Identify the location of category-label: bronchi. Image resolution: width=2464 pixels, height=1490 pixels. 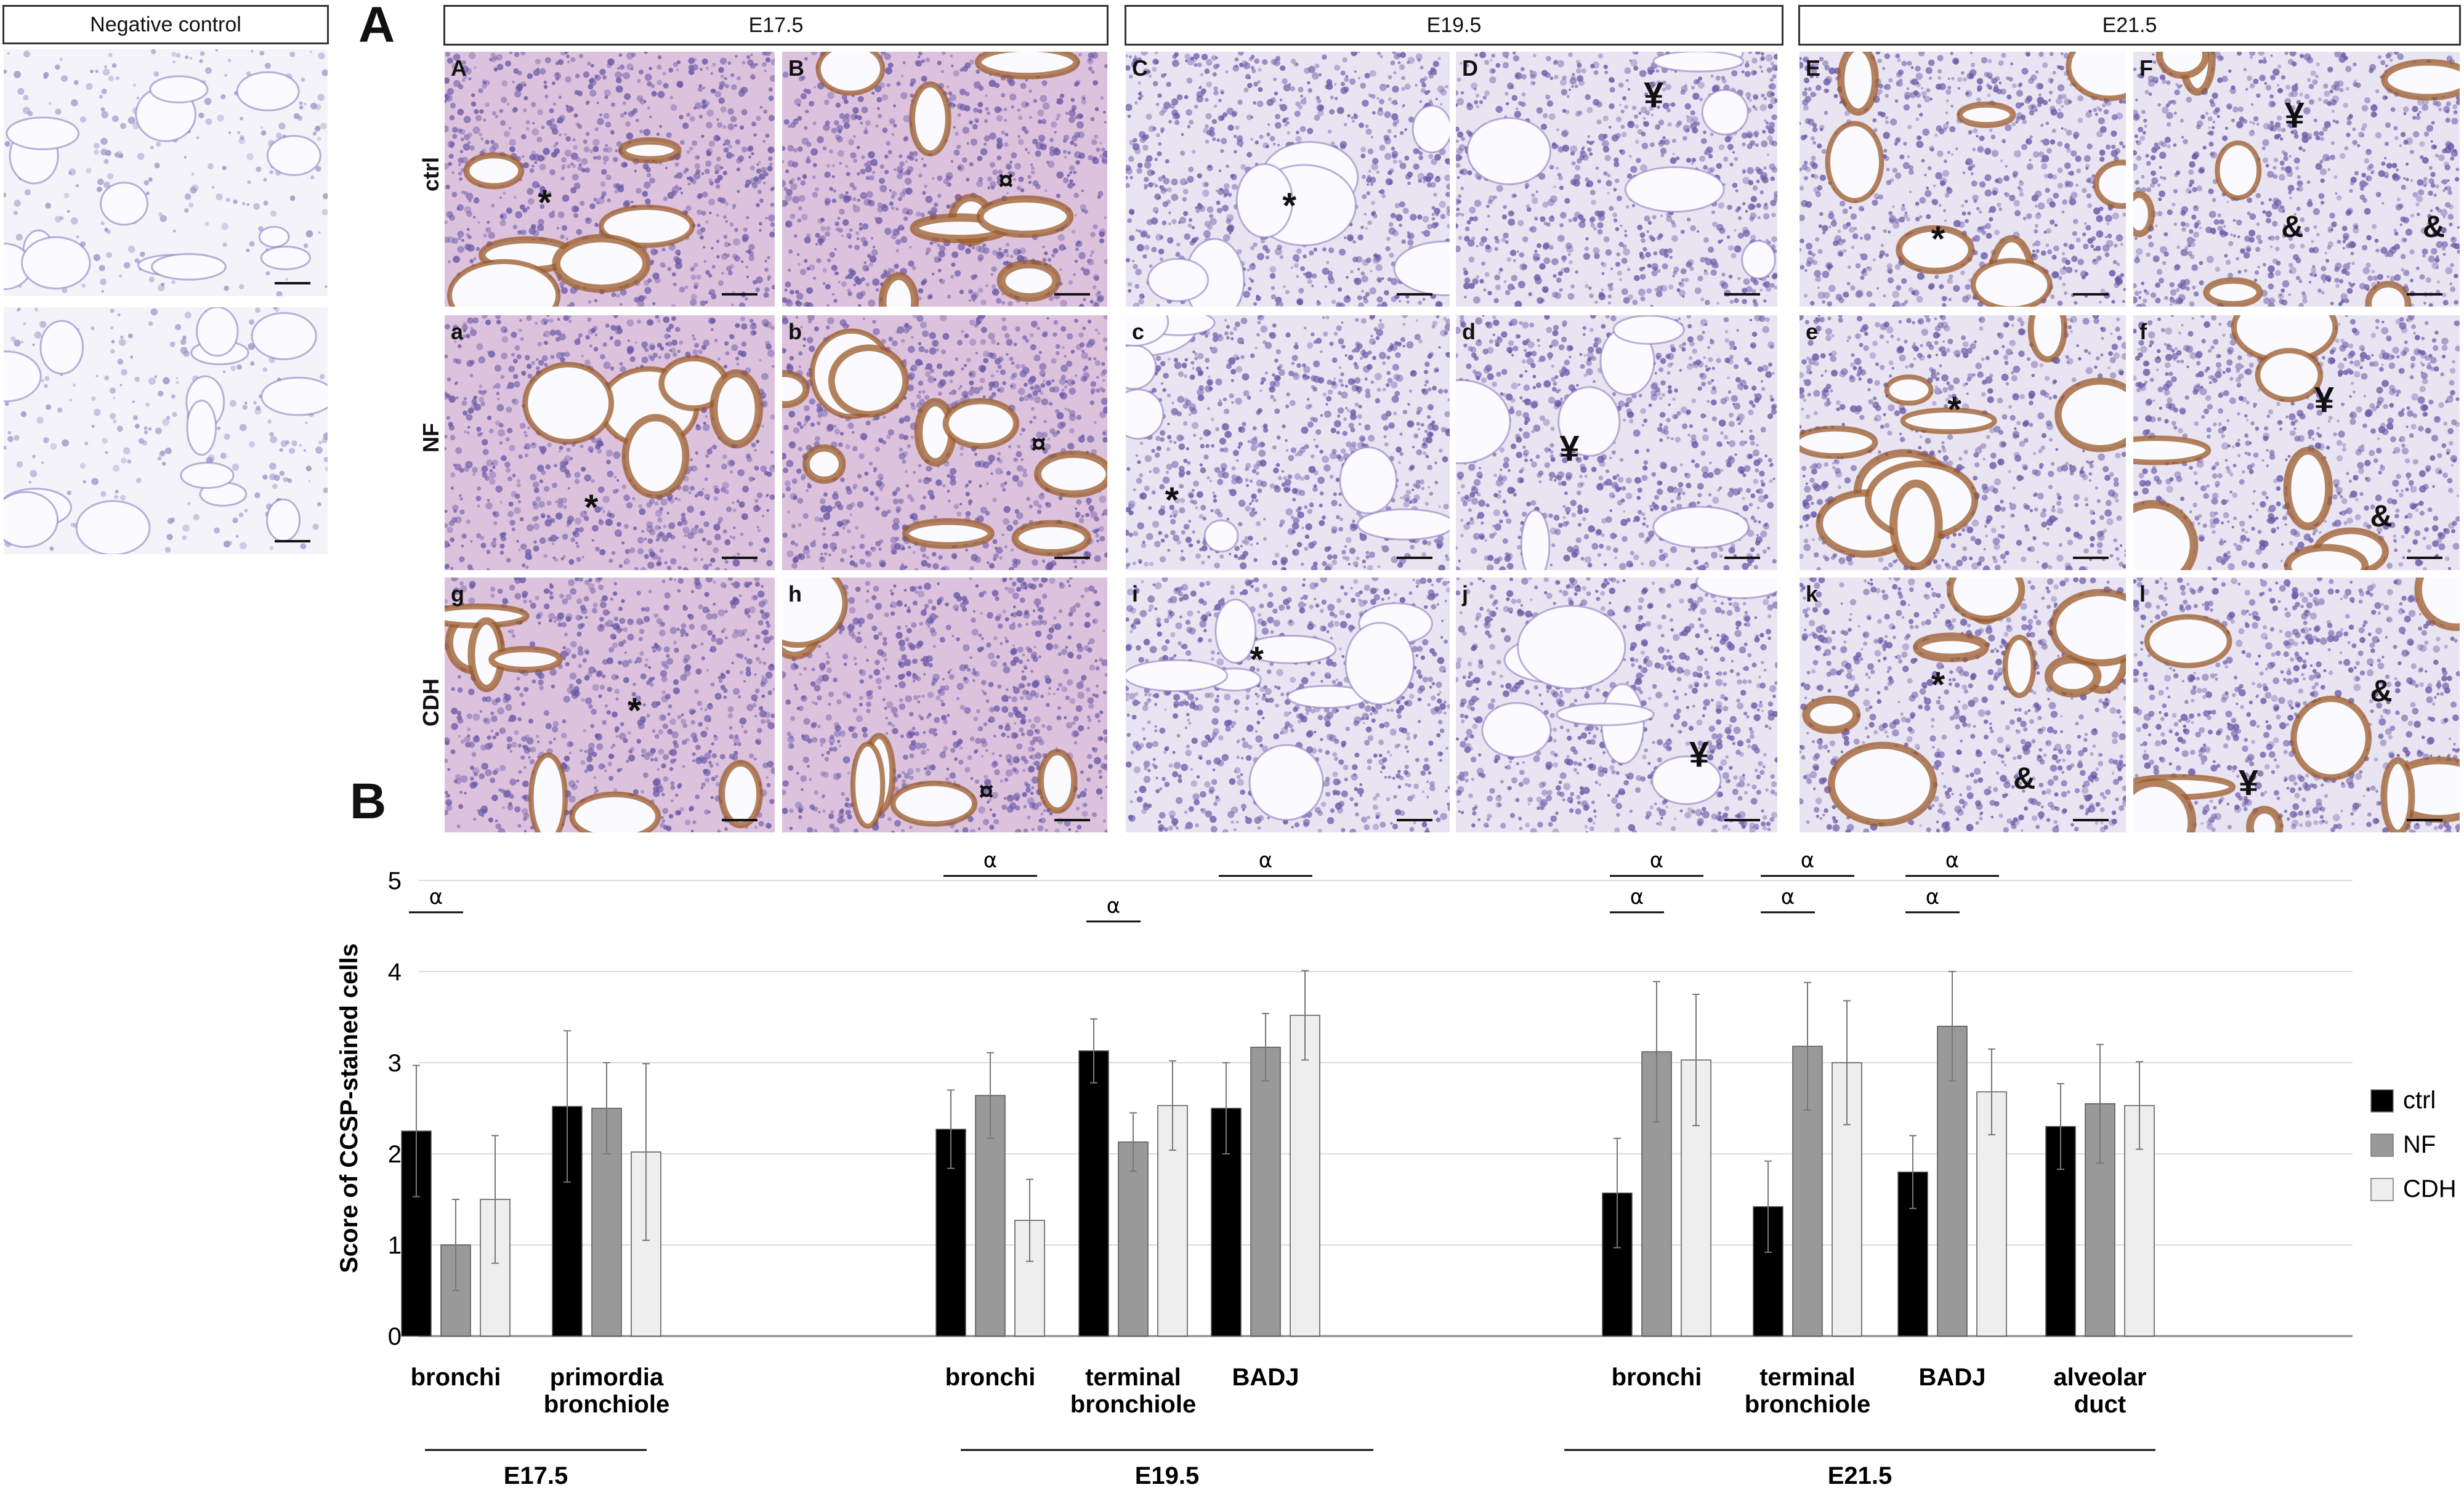
(1657, 1377).